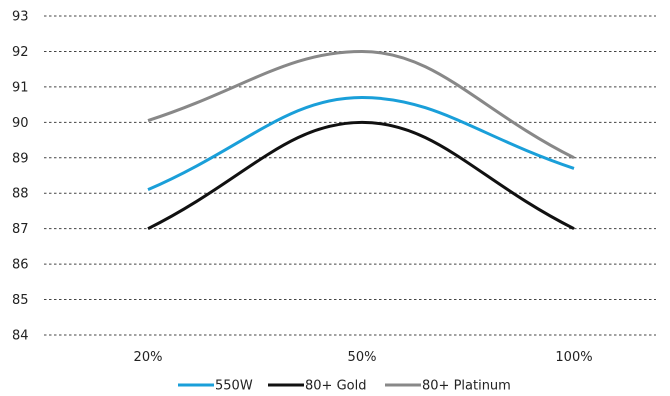  Describe the element at coordinates (20, 52) in the screenshot. I see `y-tick-label: 92` at that location.